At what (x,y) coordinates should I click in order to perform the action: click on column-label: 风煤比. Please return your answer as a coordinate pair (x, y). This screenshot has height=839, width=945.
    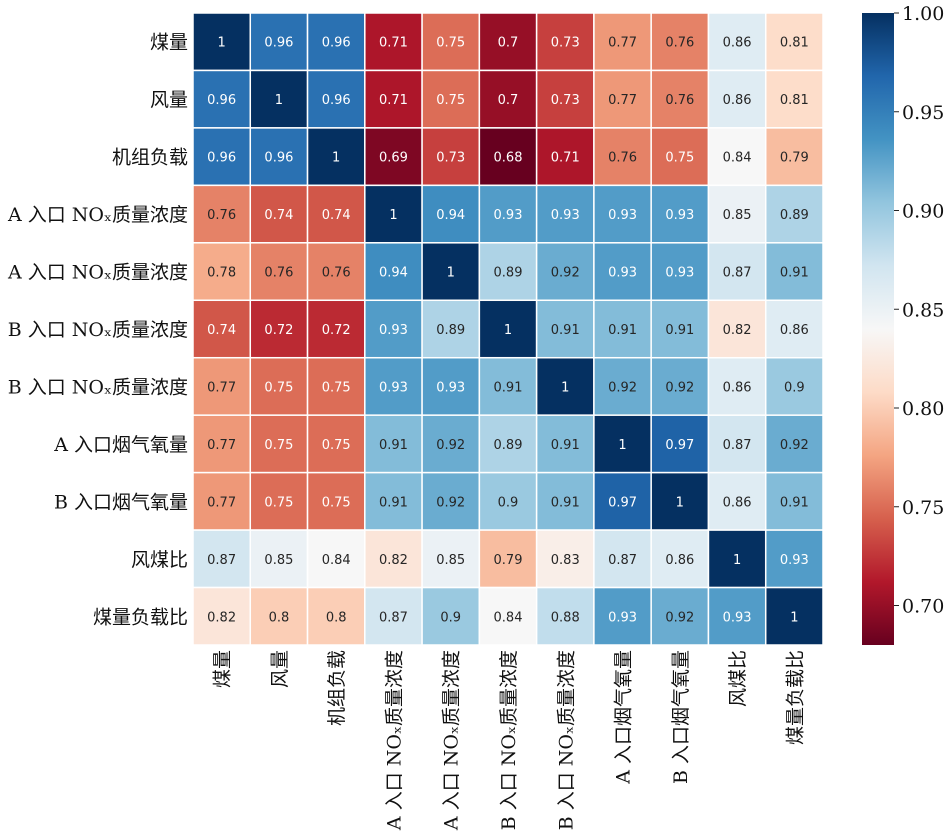
    Looking at the image, I should click on (738, 678).